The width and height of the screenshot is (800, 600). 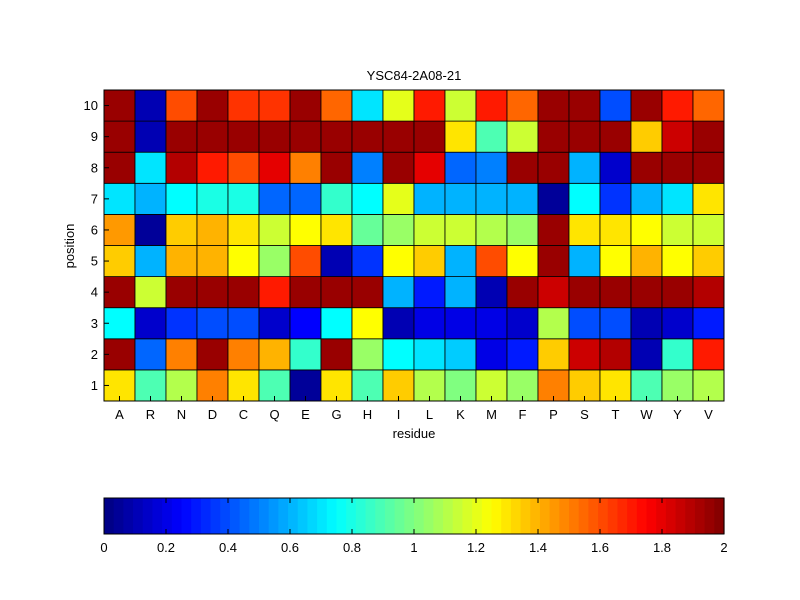 I want to click on colorbar-tick-label: 1, so click(x=413, y=547).